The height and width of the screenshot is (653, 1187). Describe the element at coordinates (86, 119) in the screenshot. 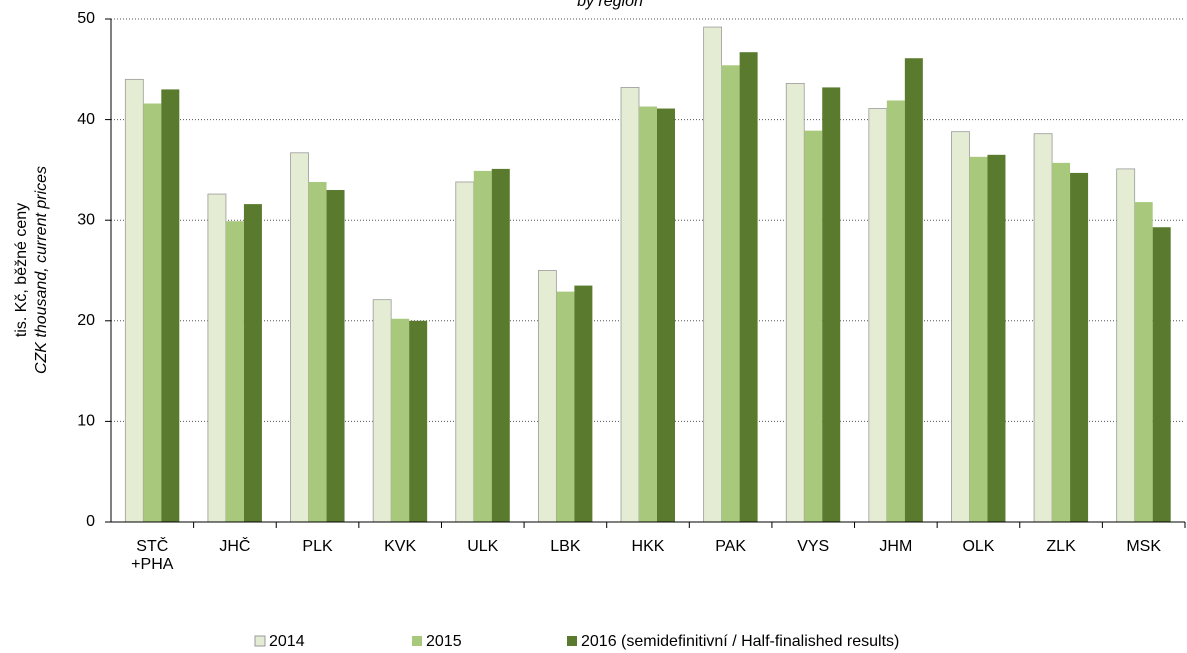

I see `y-tick-label: 40` at that location.